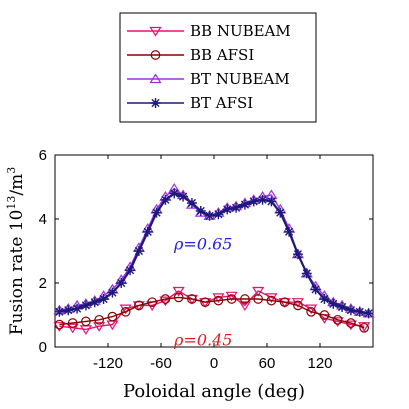  Describe the element at coordinates (214, 391) in the screenshot. I see `x-axis-label: Poloidal angle (deg)` at that location.